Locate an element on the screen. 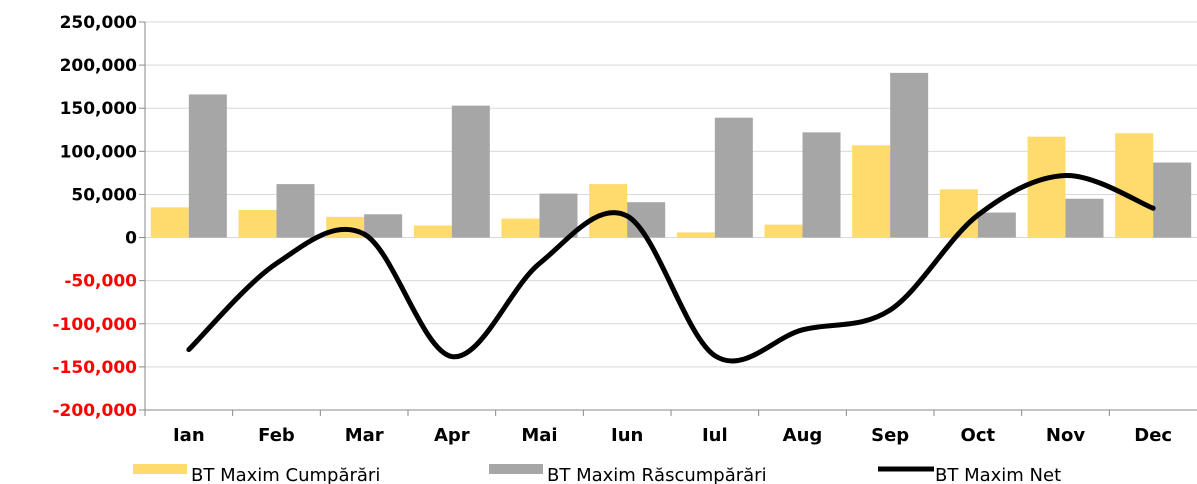 Image resolution: width=1197 pixels, height=484 pixels. bar-rascumparari-apr is located at coordinates (470, 171).